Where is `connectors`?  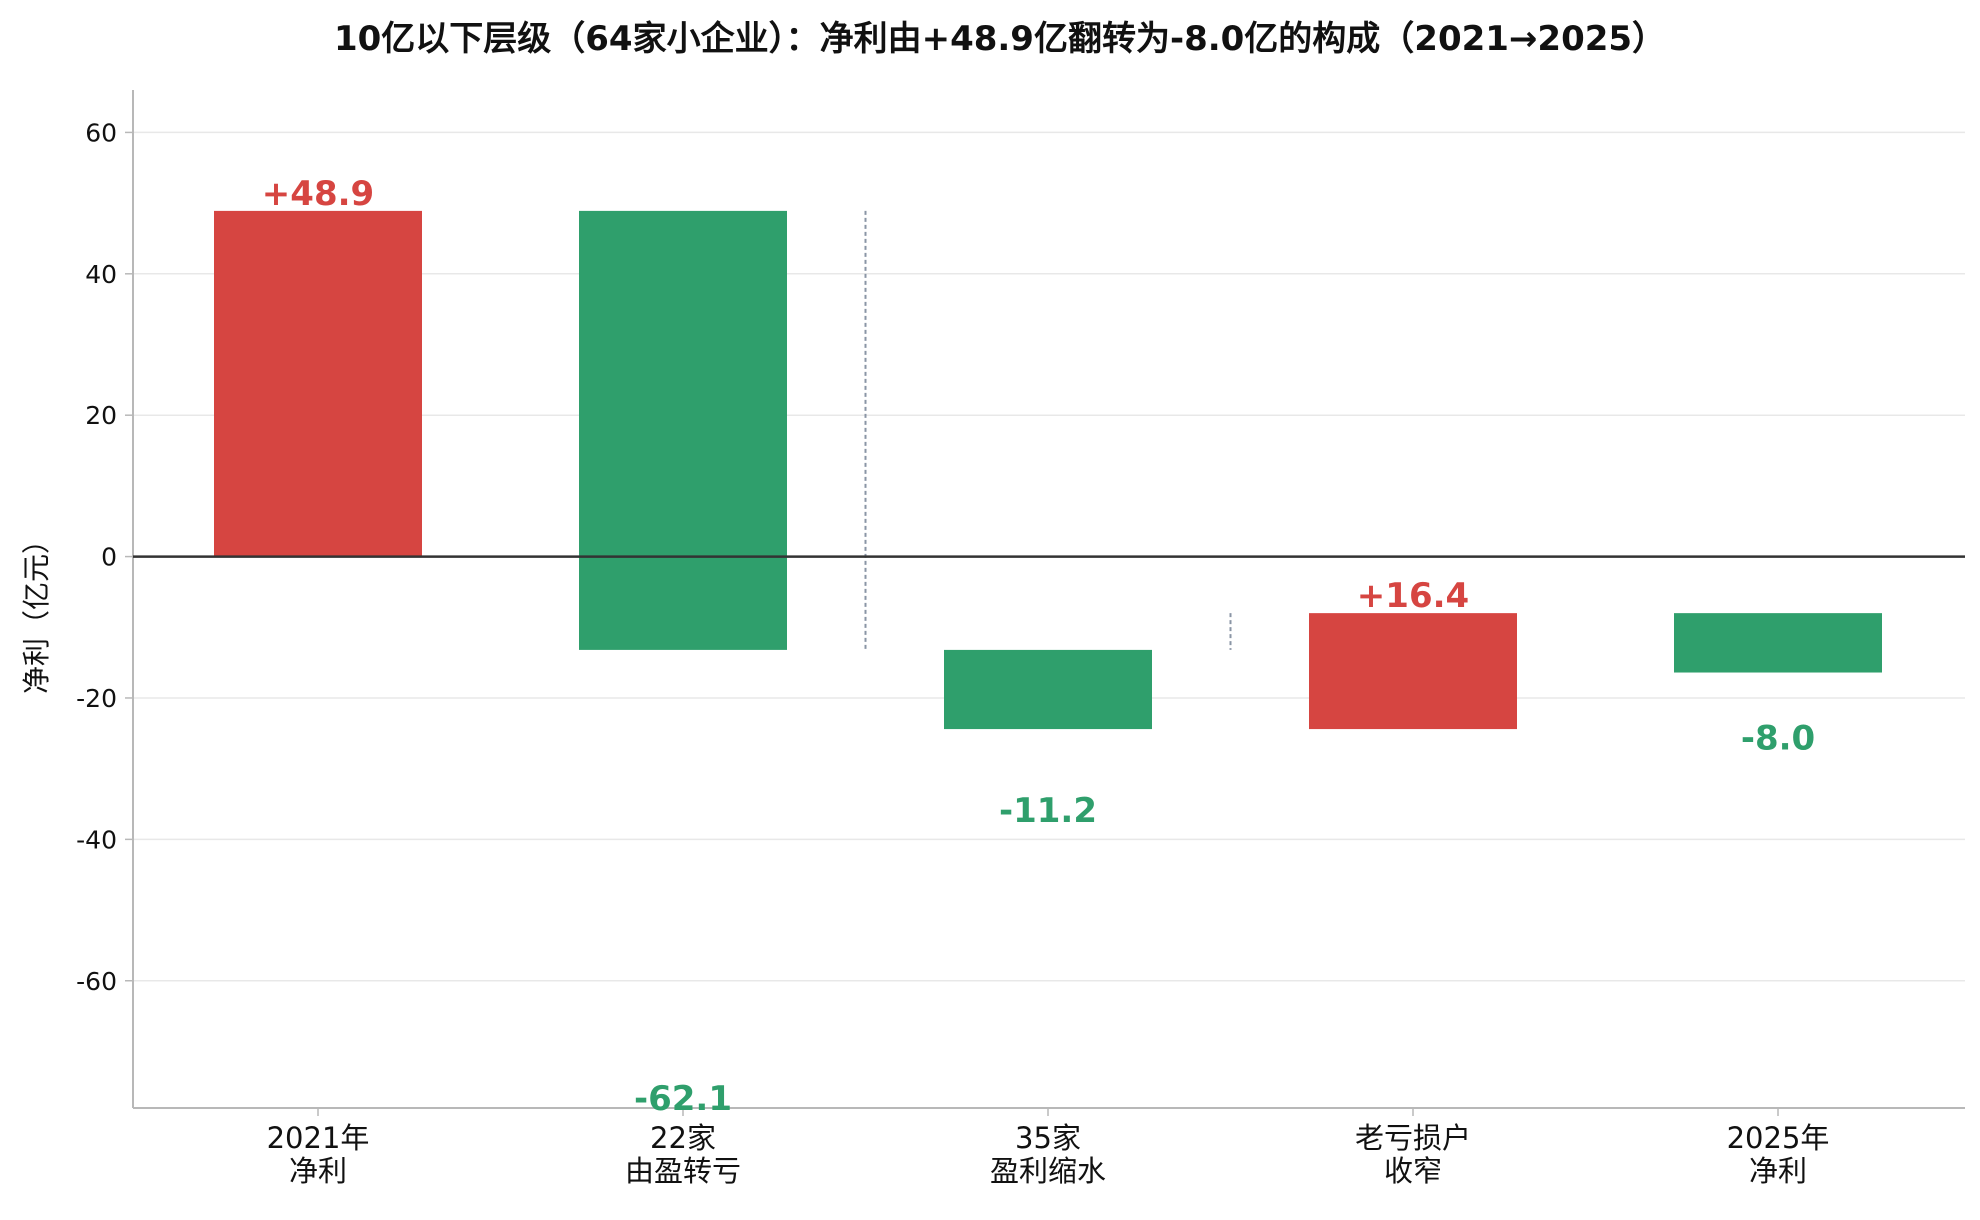
connectors is located at coordinates (1048, 430).